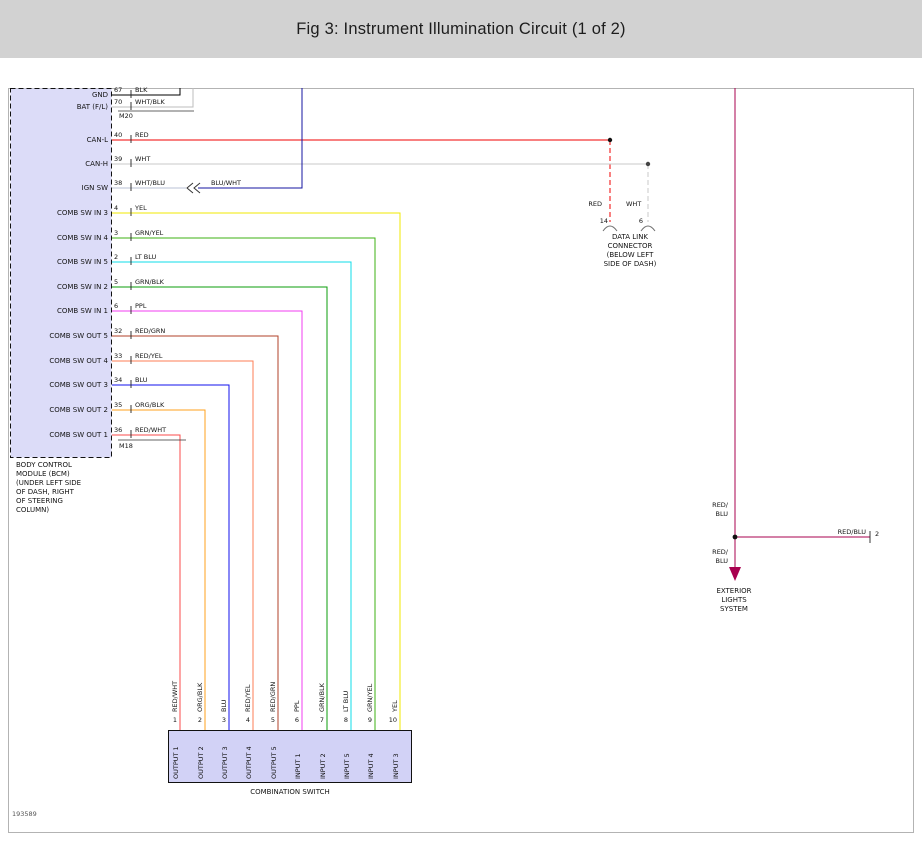  I want to click on red-blu-label-lower: RED/, so click(720, 552).